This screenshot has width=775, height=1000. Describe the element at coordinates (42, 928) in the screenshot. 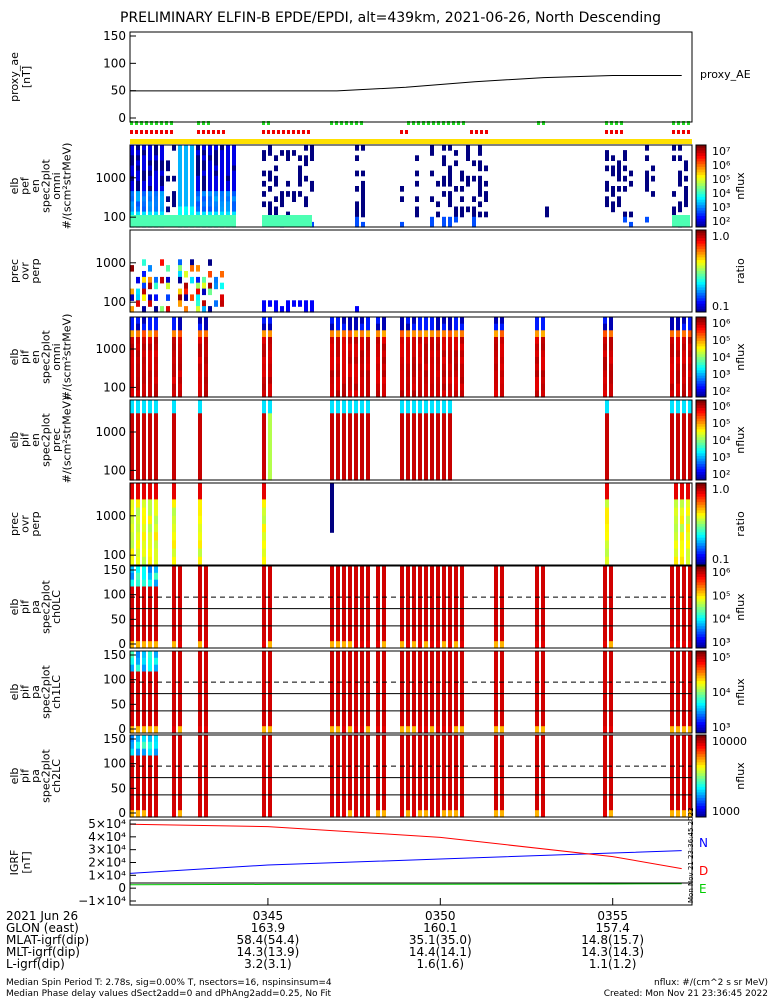

I see `footer-row-label: GLON (east)` at that location.